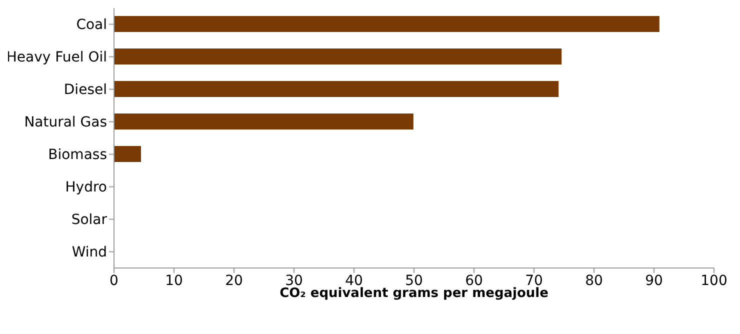 The width and height of the screenshot is (740, 334). Describe the element at coordinates (594, 280) in the screenshot. I see `x-tick-label: 80` at that location.